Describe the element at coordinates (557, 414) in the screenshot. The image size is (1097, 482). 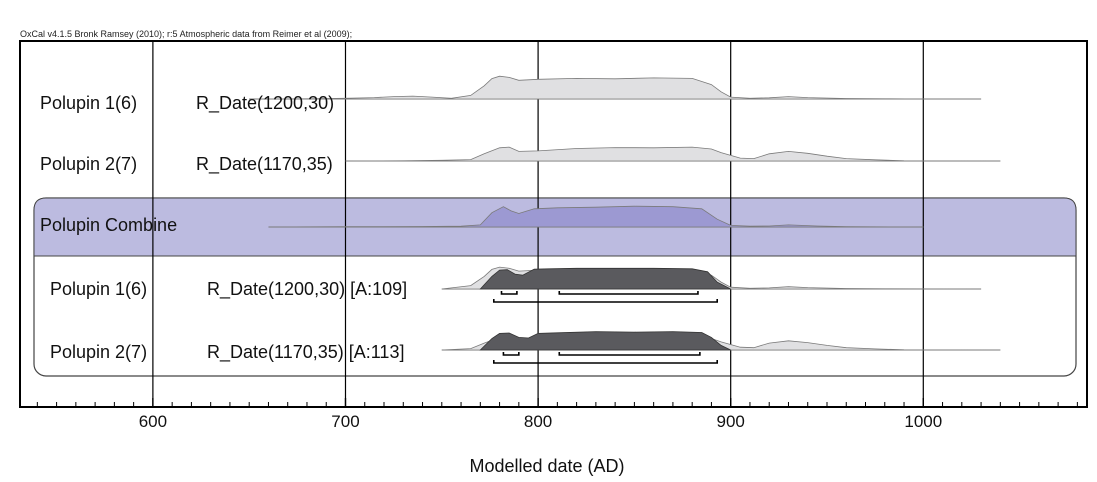
I see `x-axis: 600 700 800 900 1000` at that location.